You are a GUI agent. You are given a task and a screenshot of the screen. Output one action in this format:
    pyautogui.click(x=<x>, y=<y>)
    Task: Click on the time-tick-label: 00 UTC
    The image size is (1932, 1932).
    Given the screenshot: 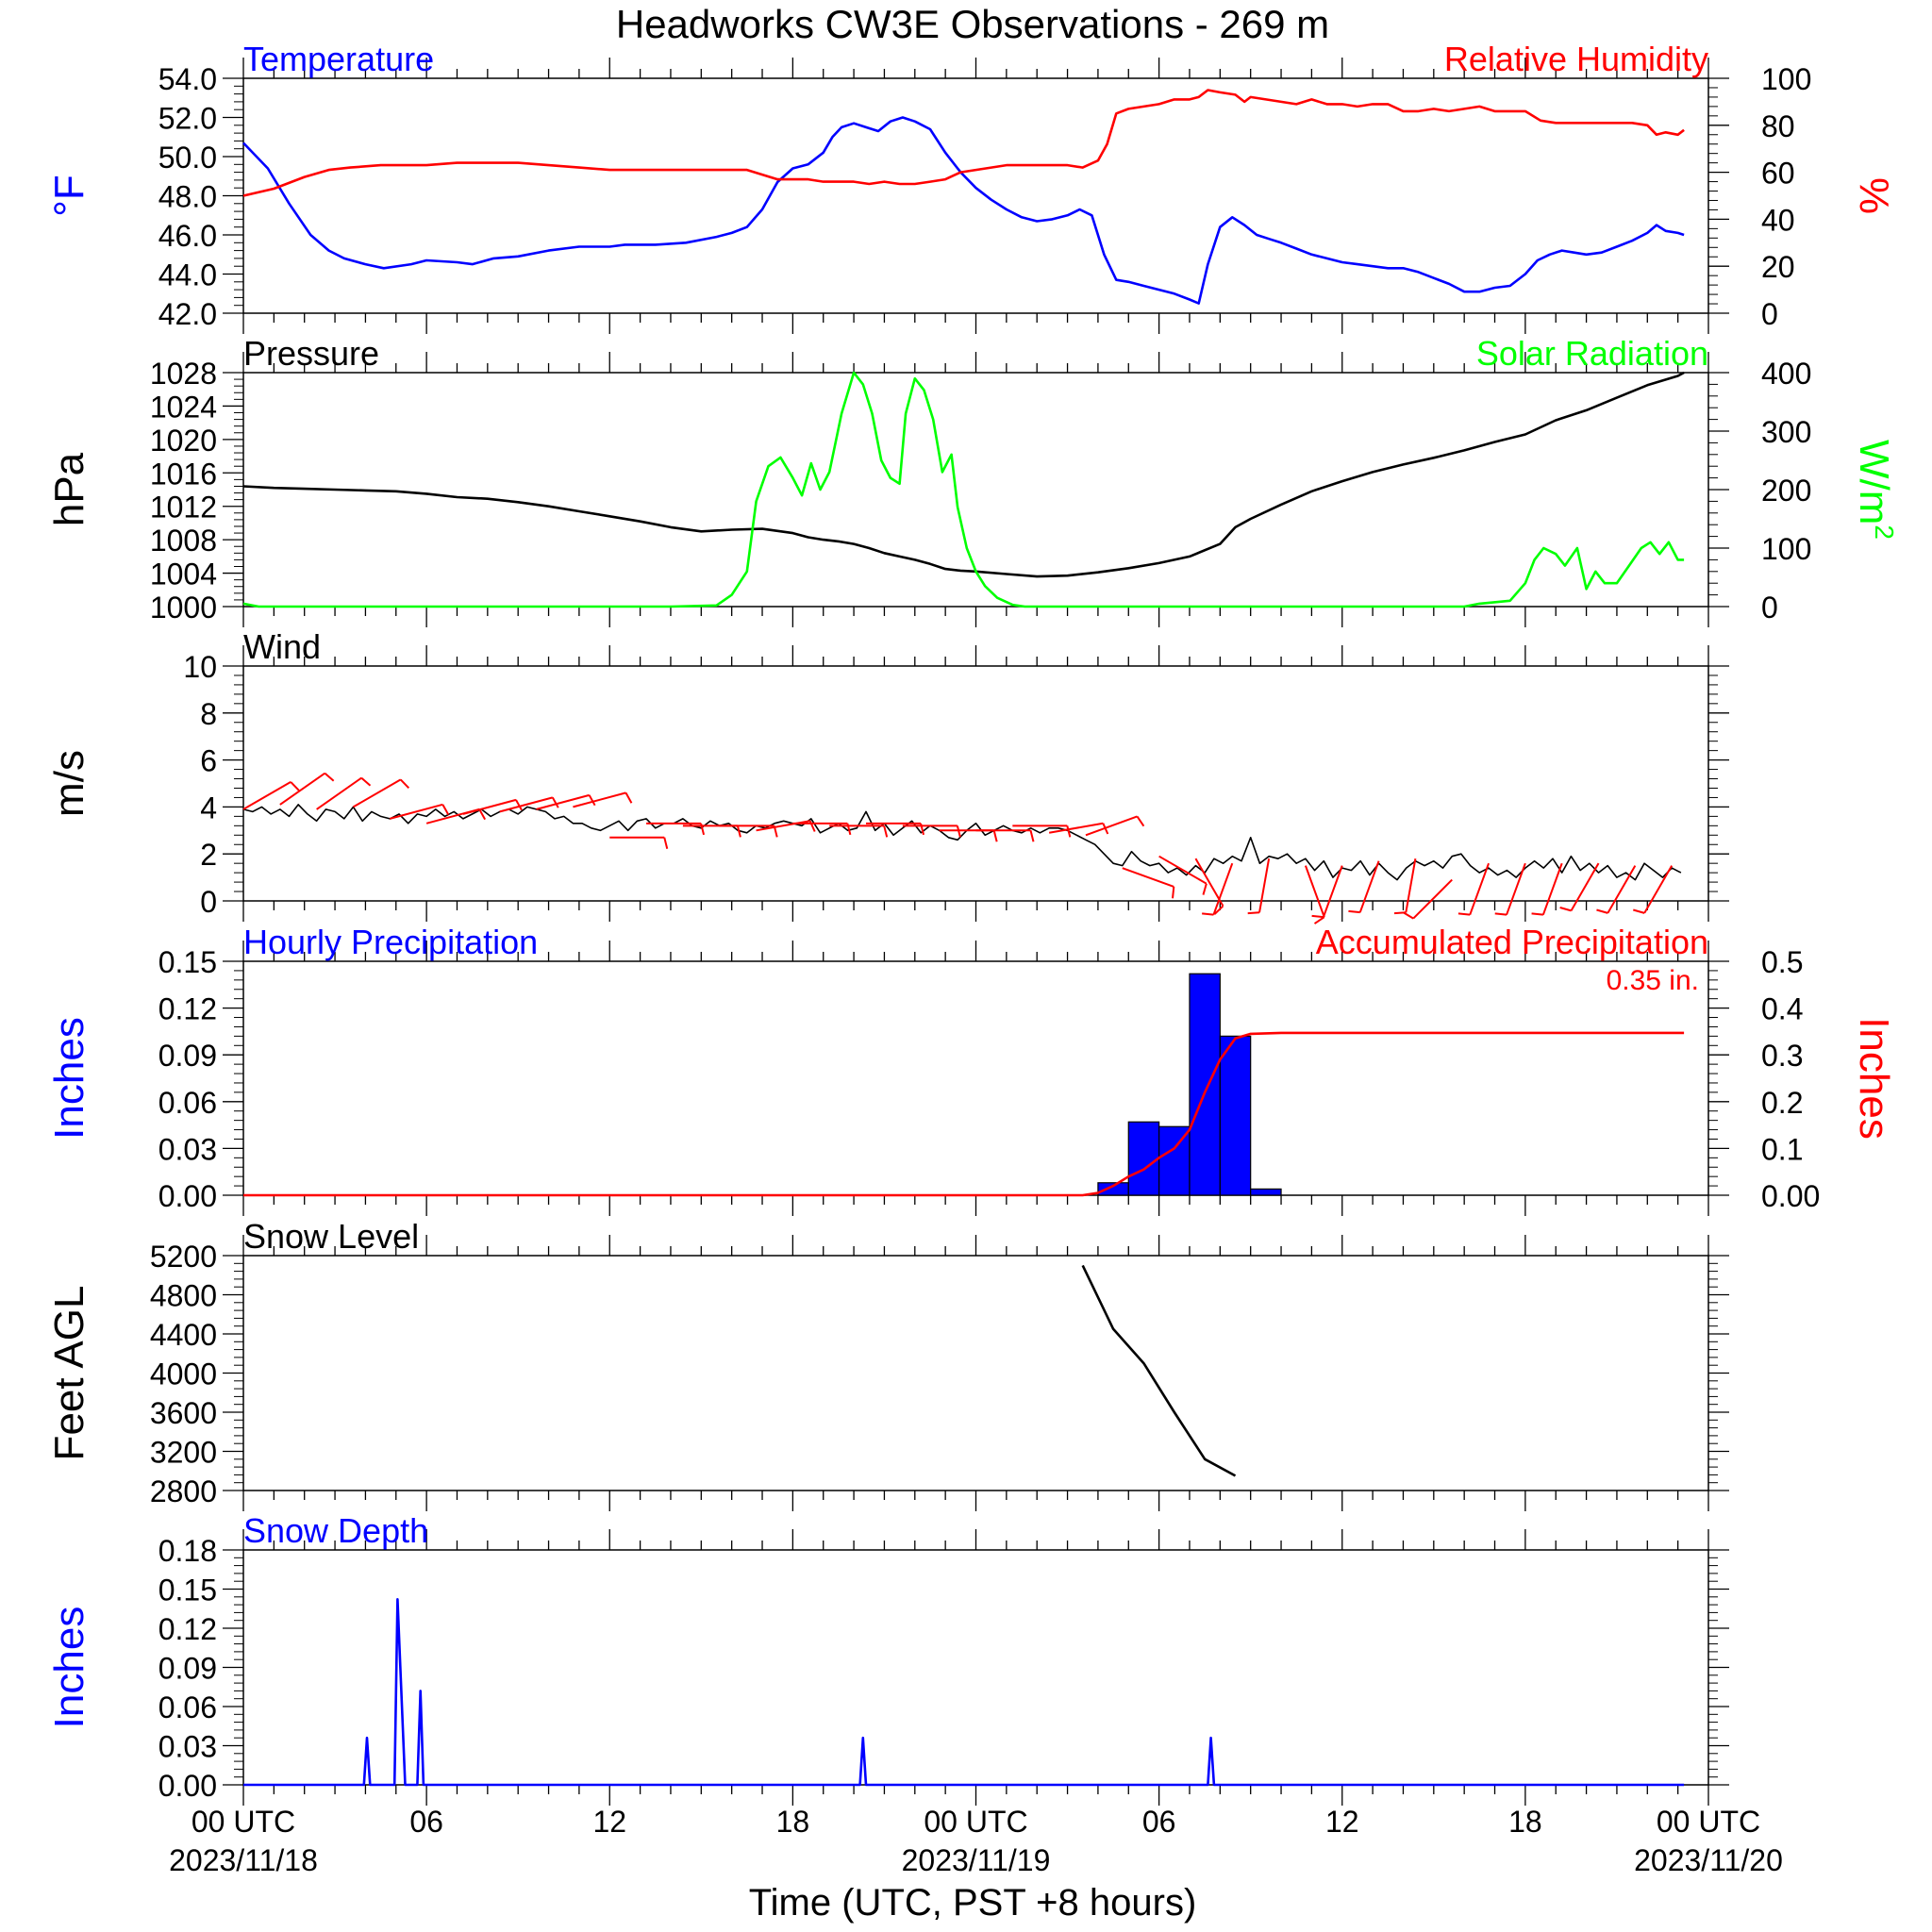 What is the action you would take?
    pyautogui.click(x=976, y=1822)
    